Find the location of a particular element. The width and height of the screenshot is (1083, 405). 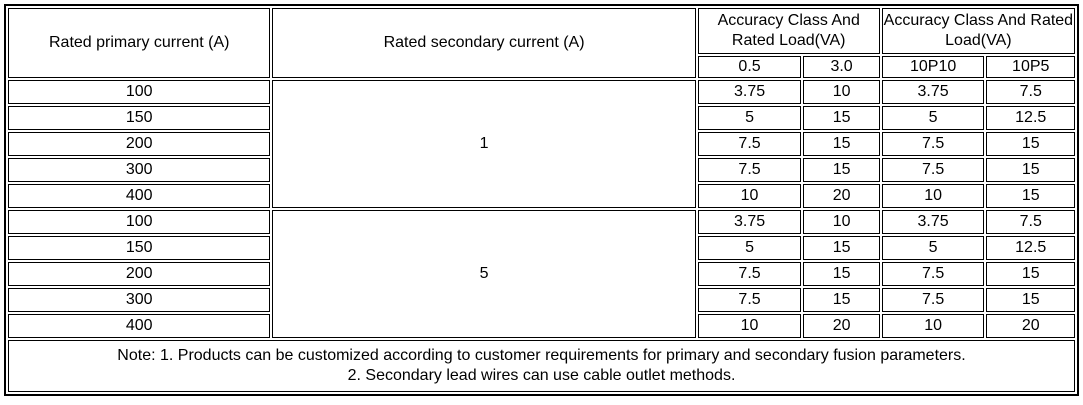

table-row: 400 10 20 10 15 is located at coordinates (541, 196).